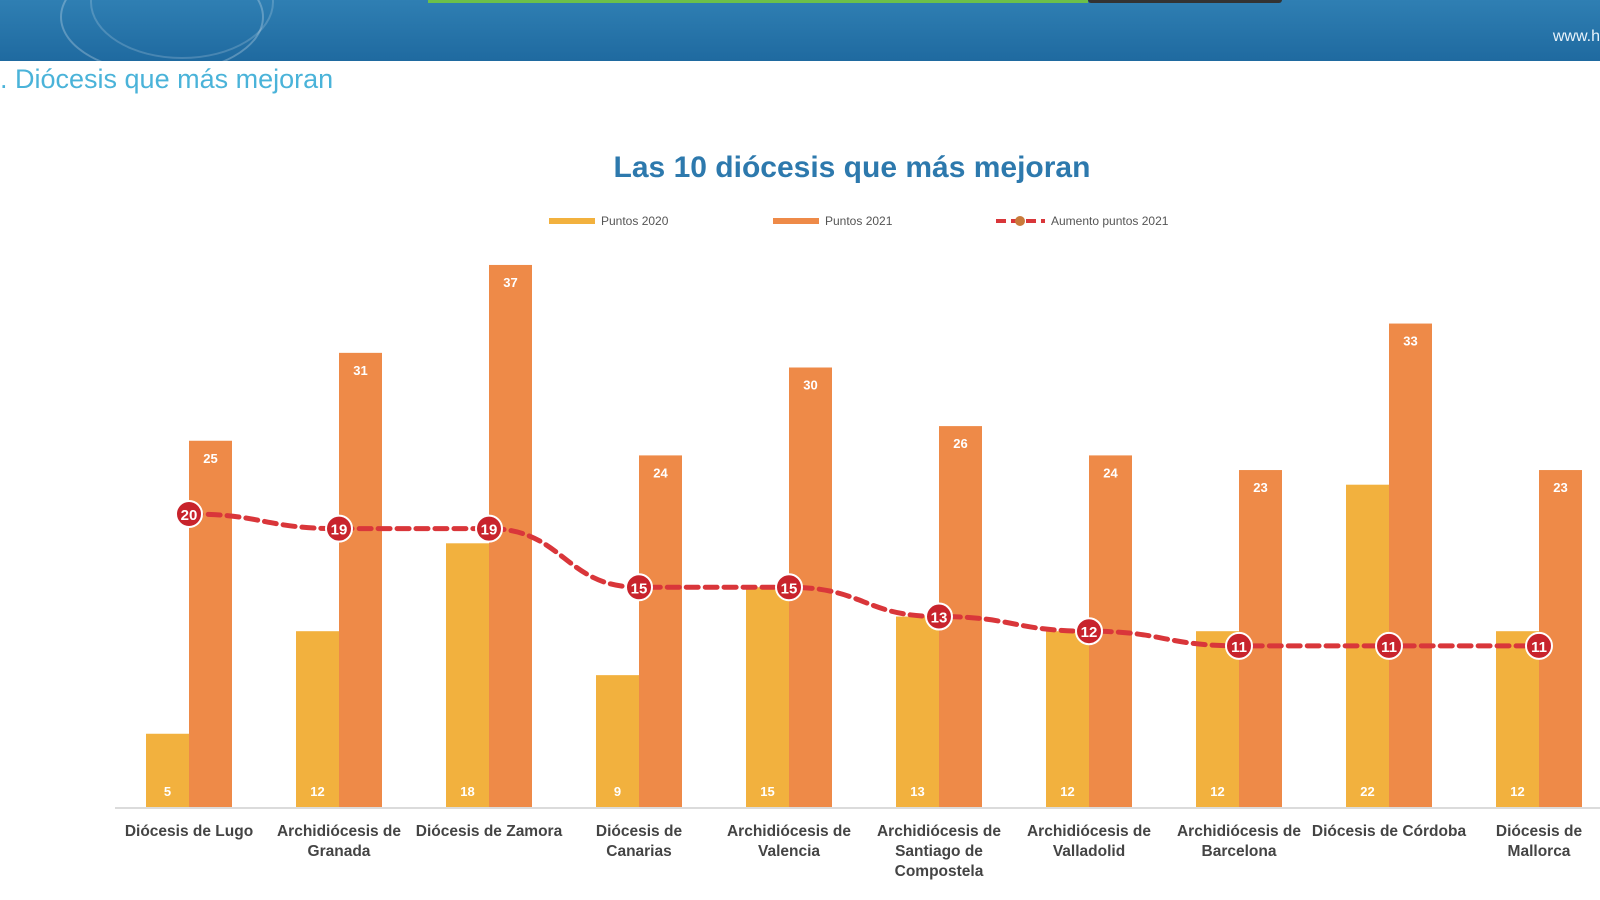  What do you see at coordinates (167, 791) in the screenshot?
I see `bar-2020-value-label: 5` at bounding box center [167, 791].